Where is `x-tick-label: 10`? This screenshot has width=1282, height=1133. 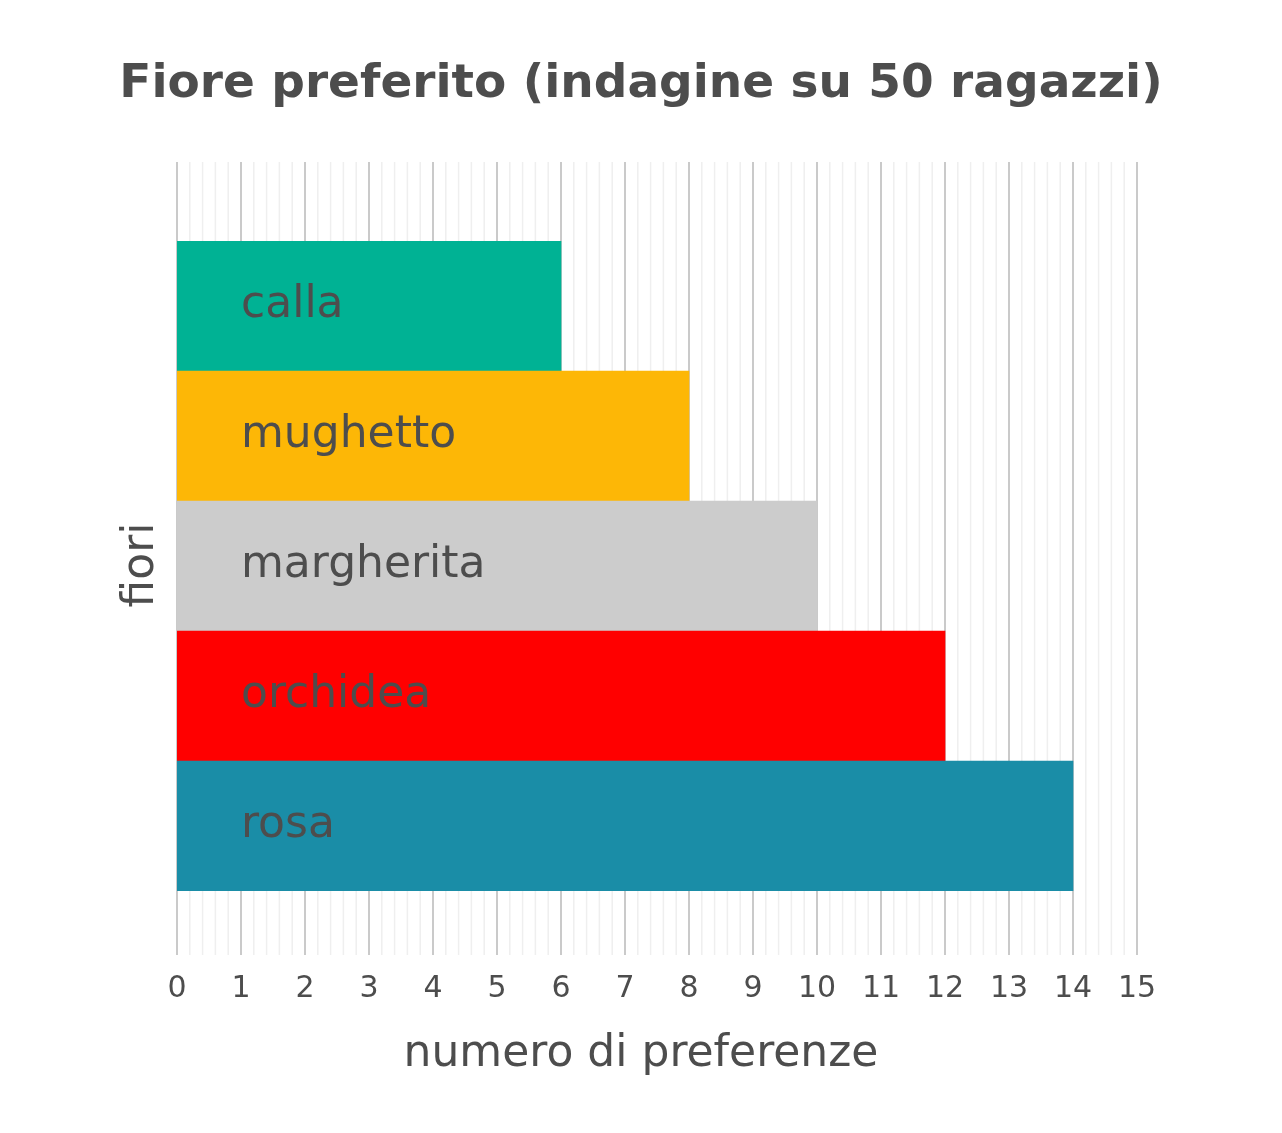
x-tick-label: 10 is located at coordinates (817, 986).